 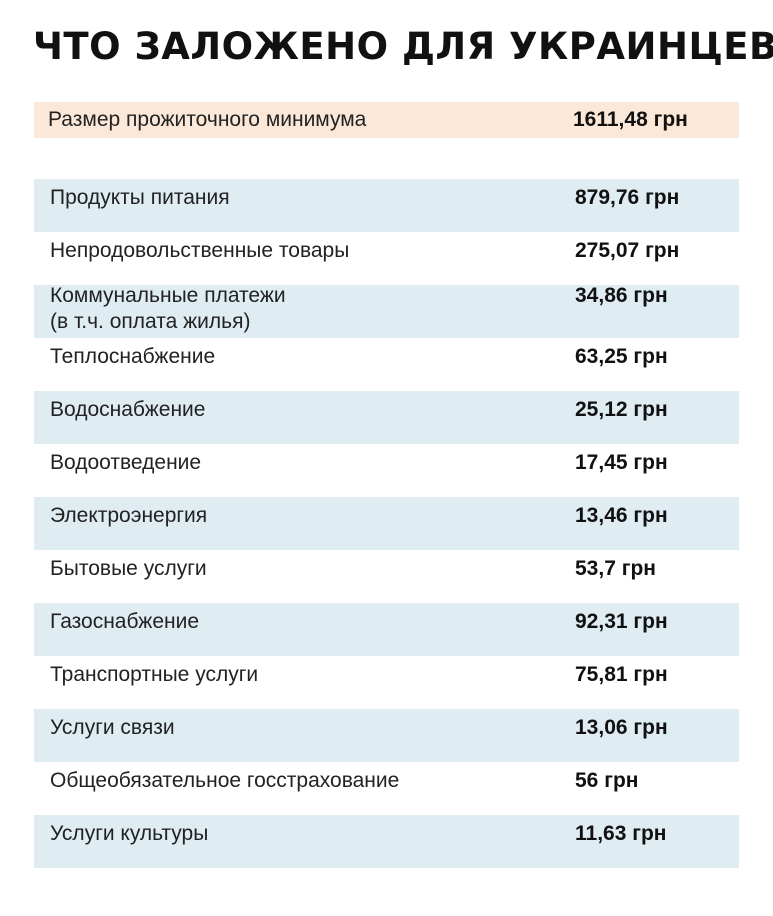 What do you see at coordinates (386, 470) in the screenshot?
I see `table-row: Водоотведение 17,45 грн` at bounding box center [386, 470].